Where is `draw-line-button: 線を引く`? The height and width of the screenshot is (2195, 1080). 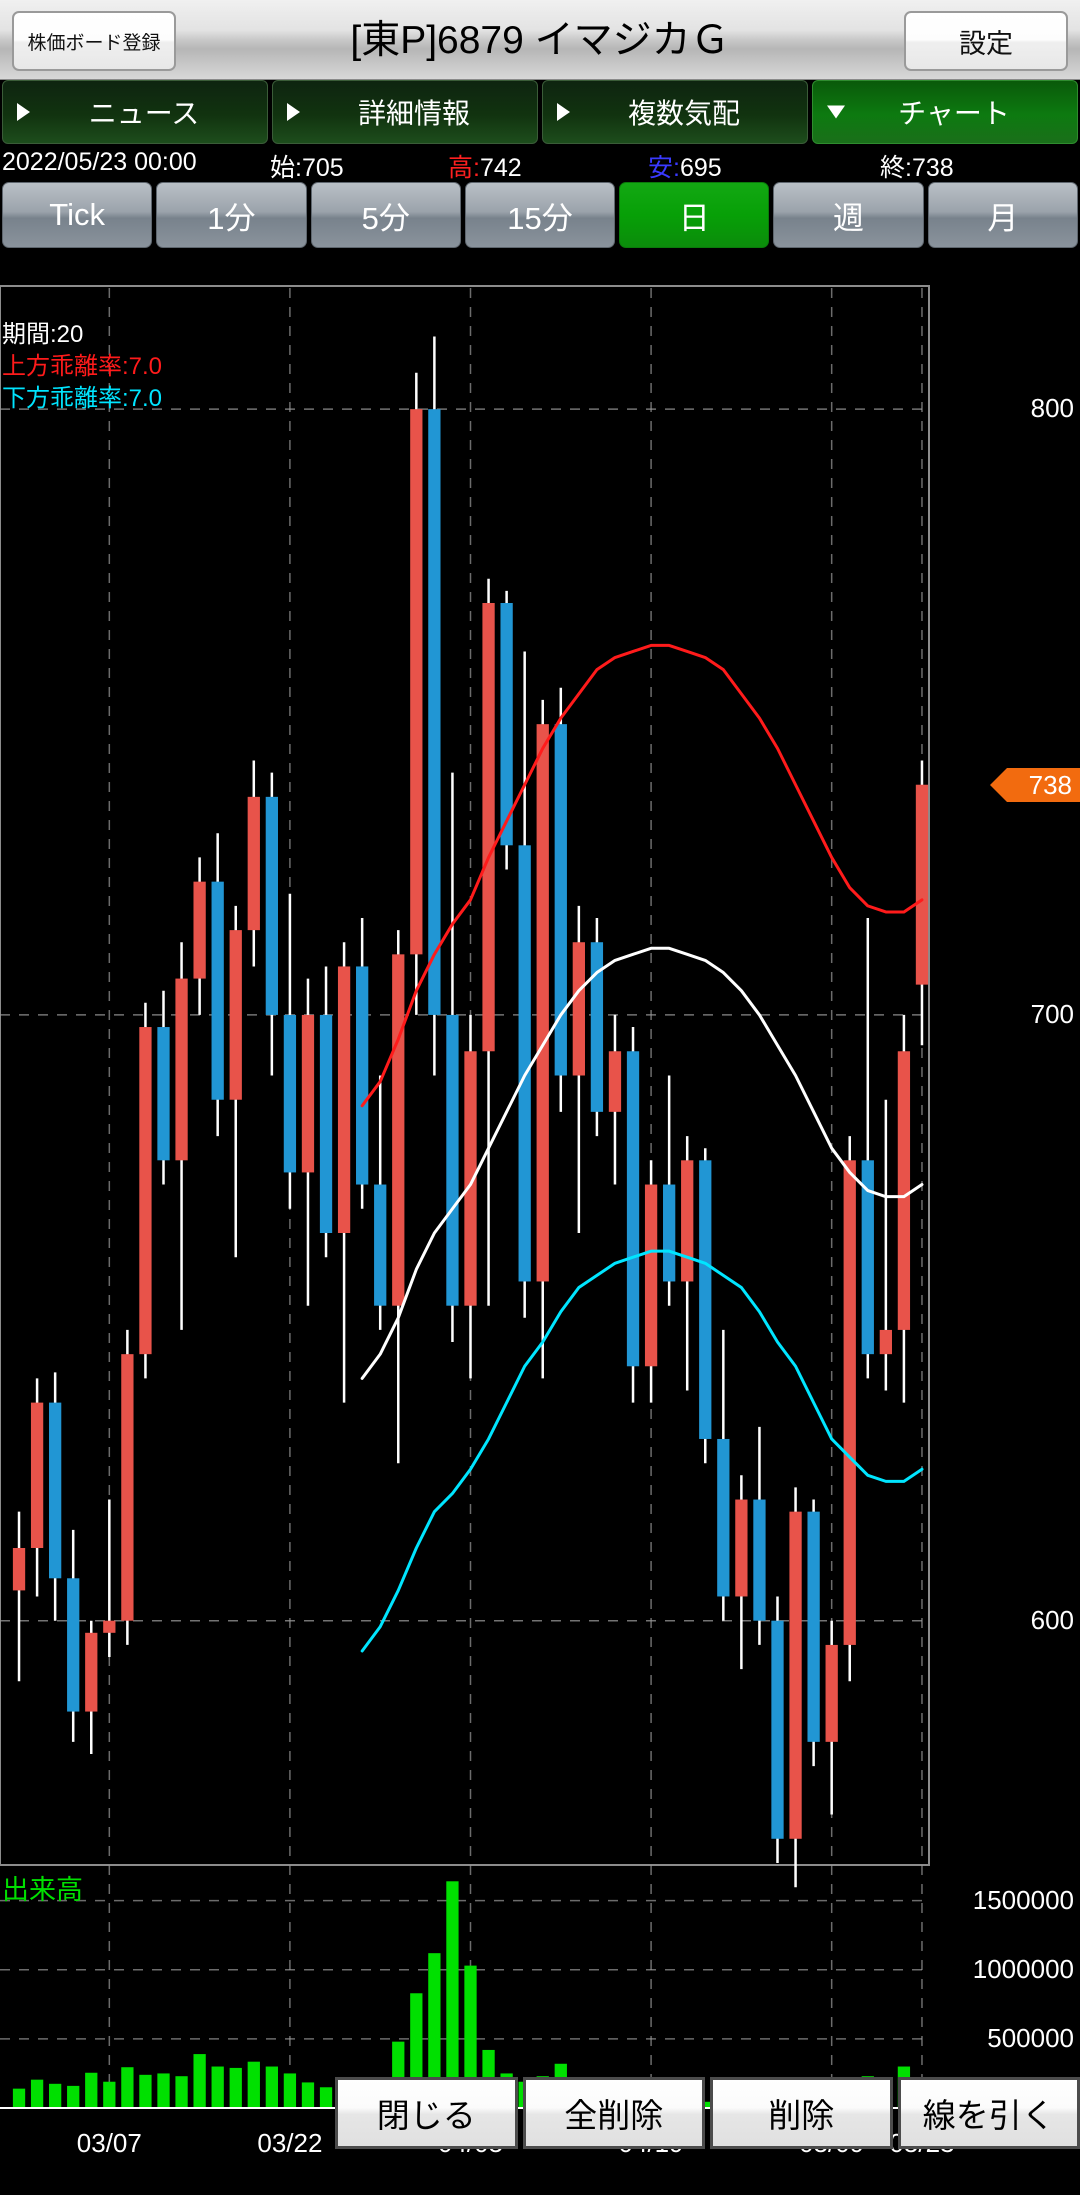 draw-line-button: 線を引く is located at coordinates (988, 2113).